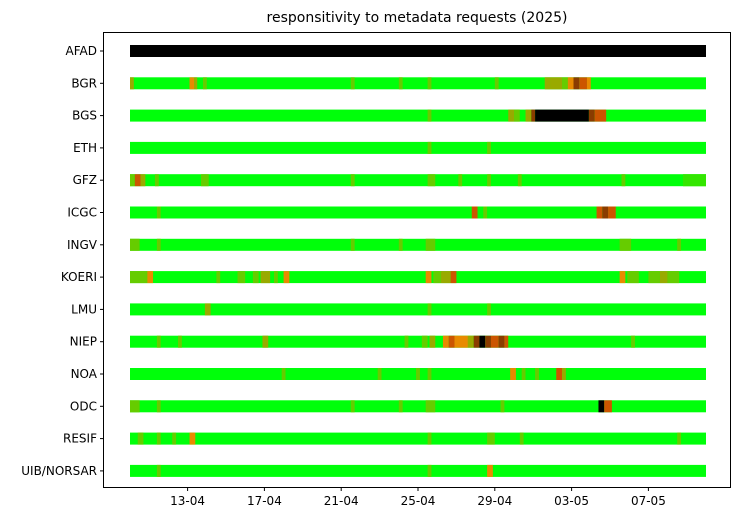 The width and height of the screenshot is (737, 526). What do you see at coordinates (82, 213) in the screenshot?
I see `y-tick-label: ICGC` at bounding box center [82, 213].